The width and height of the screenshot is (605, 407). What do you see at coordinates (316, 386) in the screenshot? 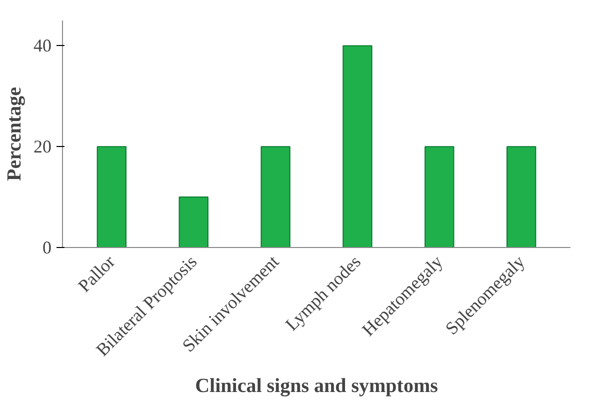
I see `x-axis-title: Clinical signs and symptoms` at bounding box center [316, 386].